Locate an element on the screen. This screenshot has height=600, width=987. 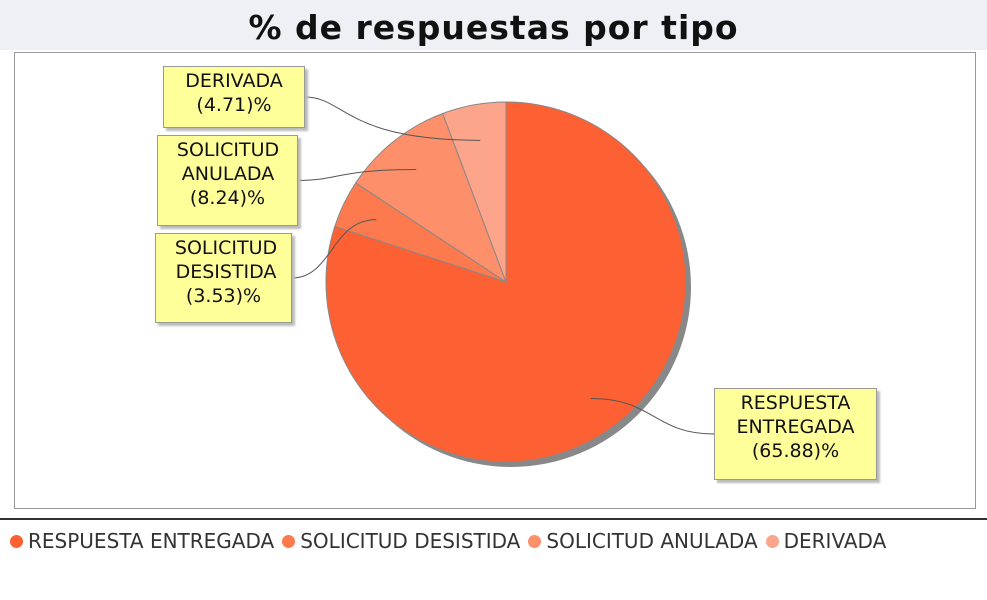
legend-item: RESPUESTA ENTREGADA is located at coordinates (142, 541).